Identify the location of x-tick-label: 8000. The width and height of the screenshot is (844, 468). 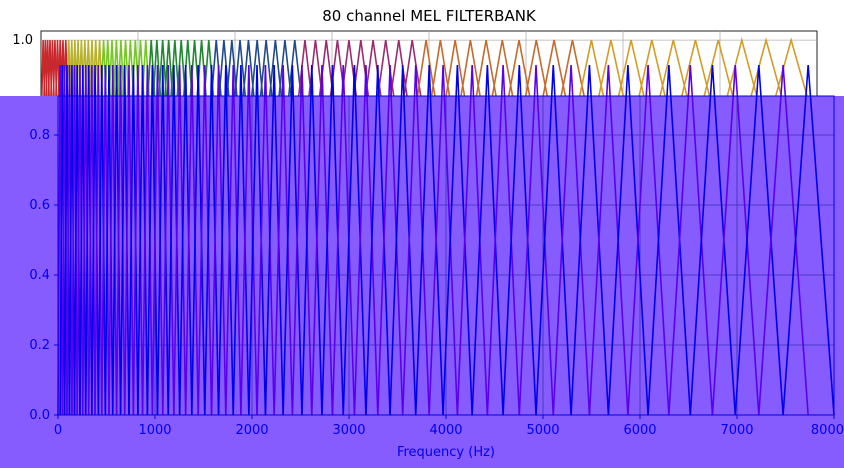
(827, 430).